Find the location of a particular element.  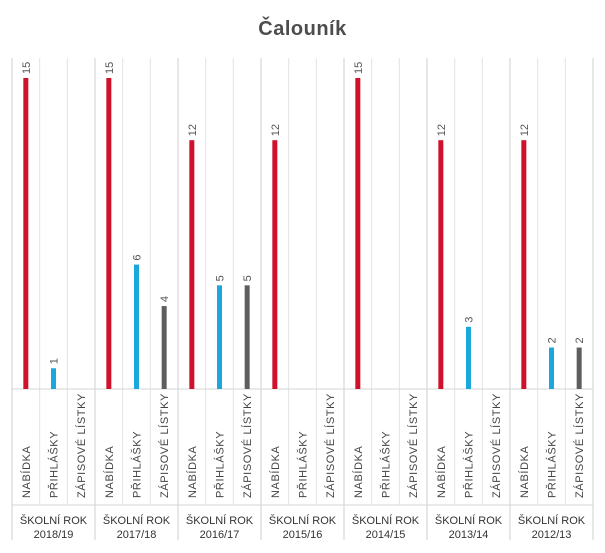

group-label-line2: 2013/14 is located at coordinates (469, 535).